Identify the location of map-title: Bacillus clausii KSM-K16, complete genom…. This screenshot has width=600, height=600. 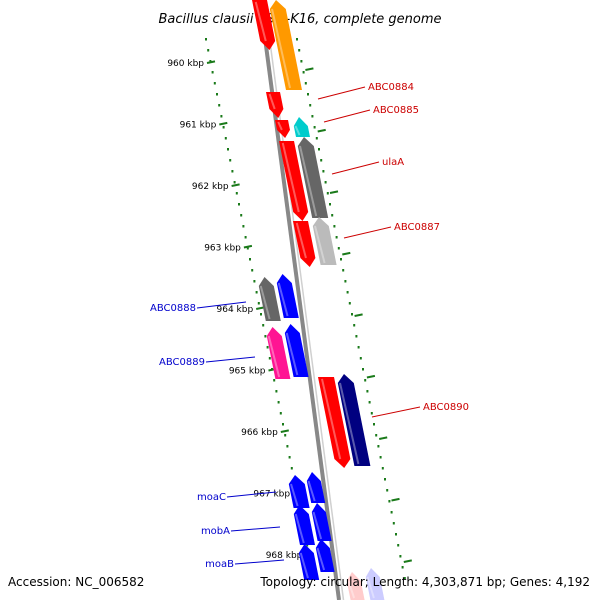
(299, 19).